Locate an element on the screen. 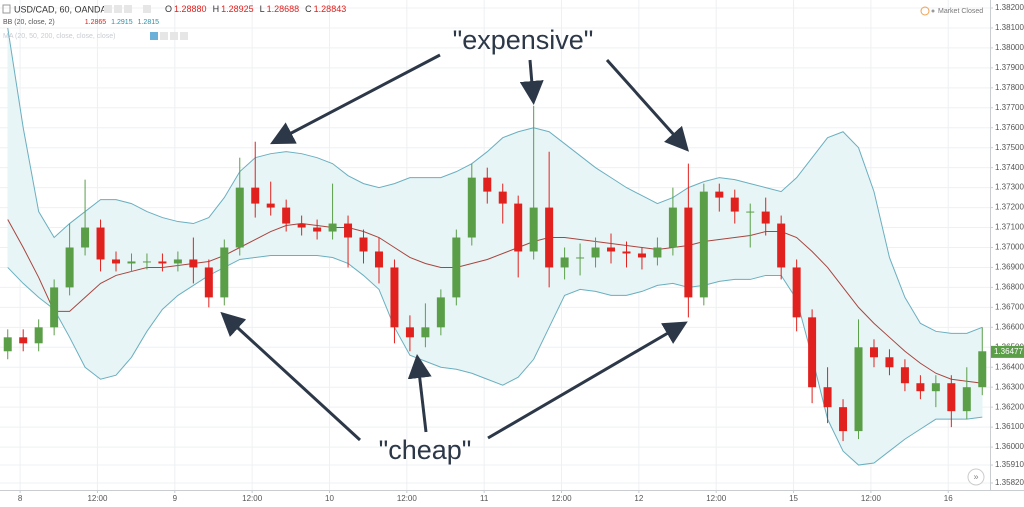 The image size is (1024, 507). annotation: "expensive" is located at coordinates (523, 40).